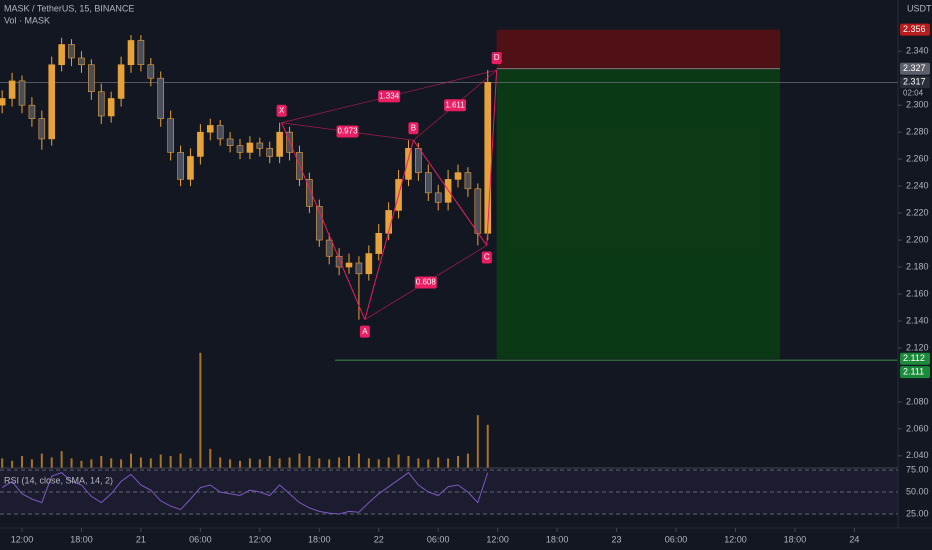 The width and height of the screenshot is (932, 550). What do you see at coordinates (917, 239) in the screenshot?
I see `y-tick-label: 2.200` at bounding box center [917, 239].